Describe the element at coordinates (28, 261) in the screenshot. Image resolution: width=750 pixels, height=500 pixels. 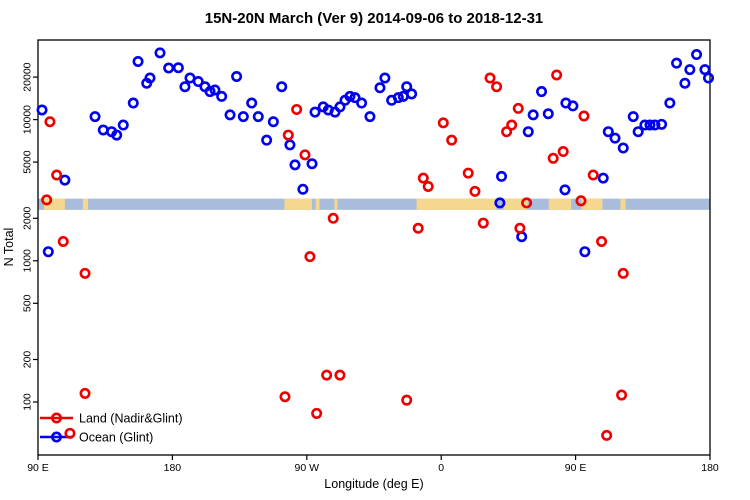
I see `y-tick-label: 1000` at that location.